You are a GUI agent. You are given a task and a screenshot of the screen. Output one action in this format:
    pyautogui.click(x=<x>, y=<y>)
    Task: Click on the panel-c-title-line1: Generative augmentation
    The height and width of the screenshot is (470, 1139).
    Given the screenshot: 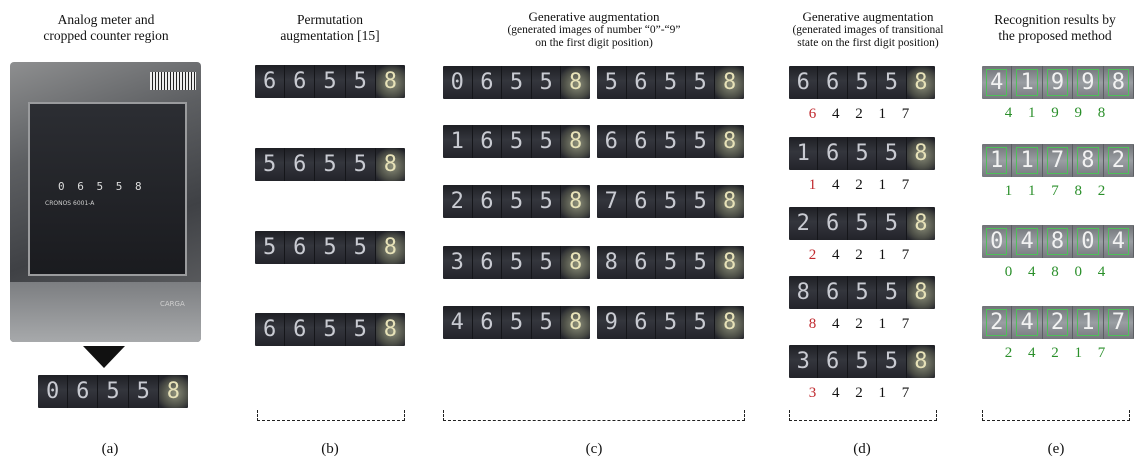 What is the action you would take?
    pyautogui.click(x=594, y=16)
    